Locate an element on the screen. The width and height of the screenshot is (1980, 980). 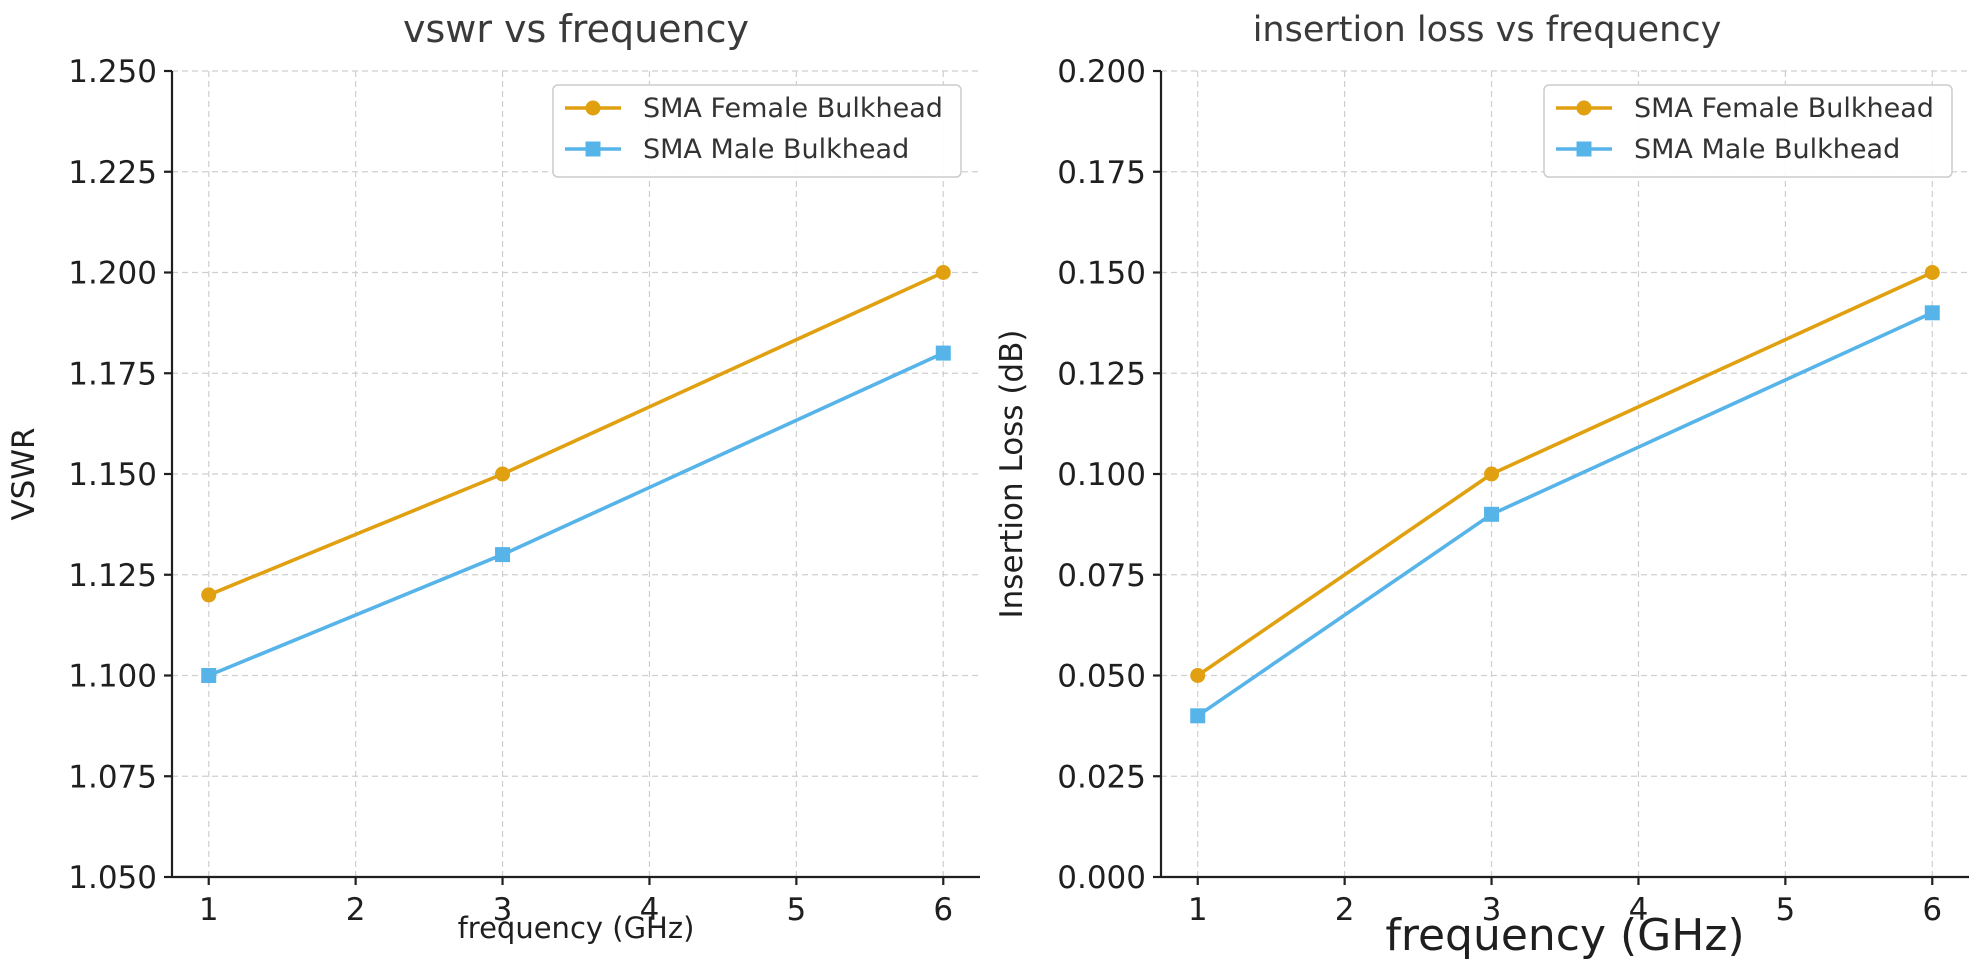
y-tick-label: 0.050 is located at coordinates (1101, 677).